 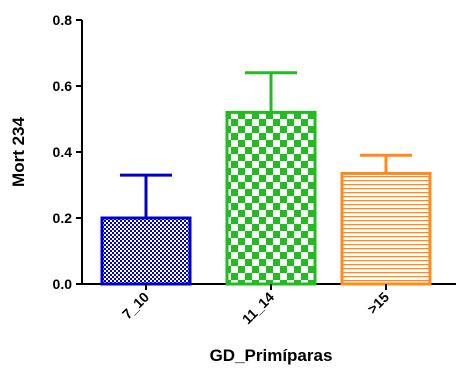 What do you see at coordinates (378, 303) in the screenshot?
I see `x-tick-label: >15` at bounding box center [378, 303].